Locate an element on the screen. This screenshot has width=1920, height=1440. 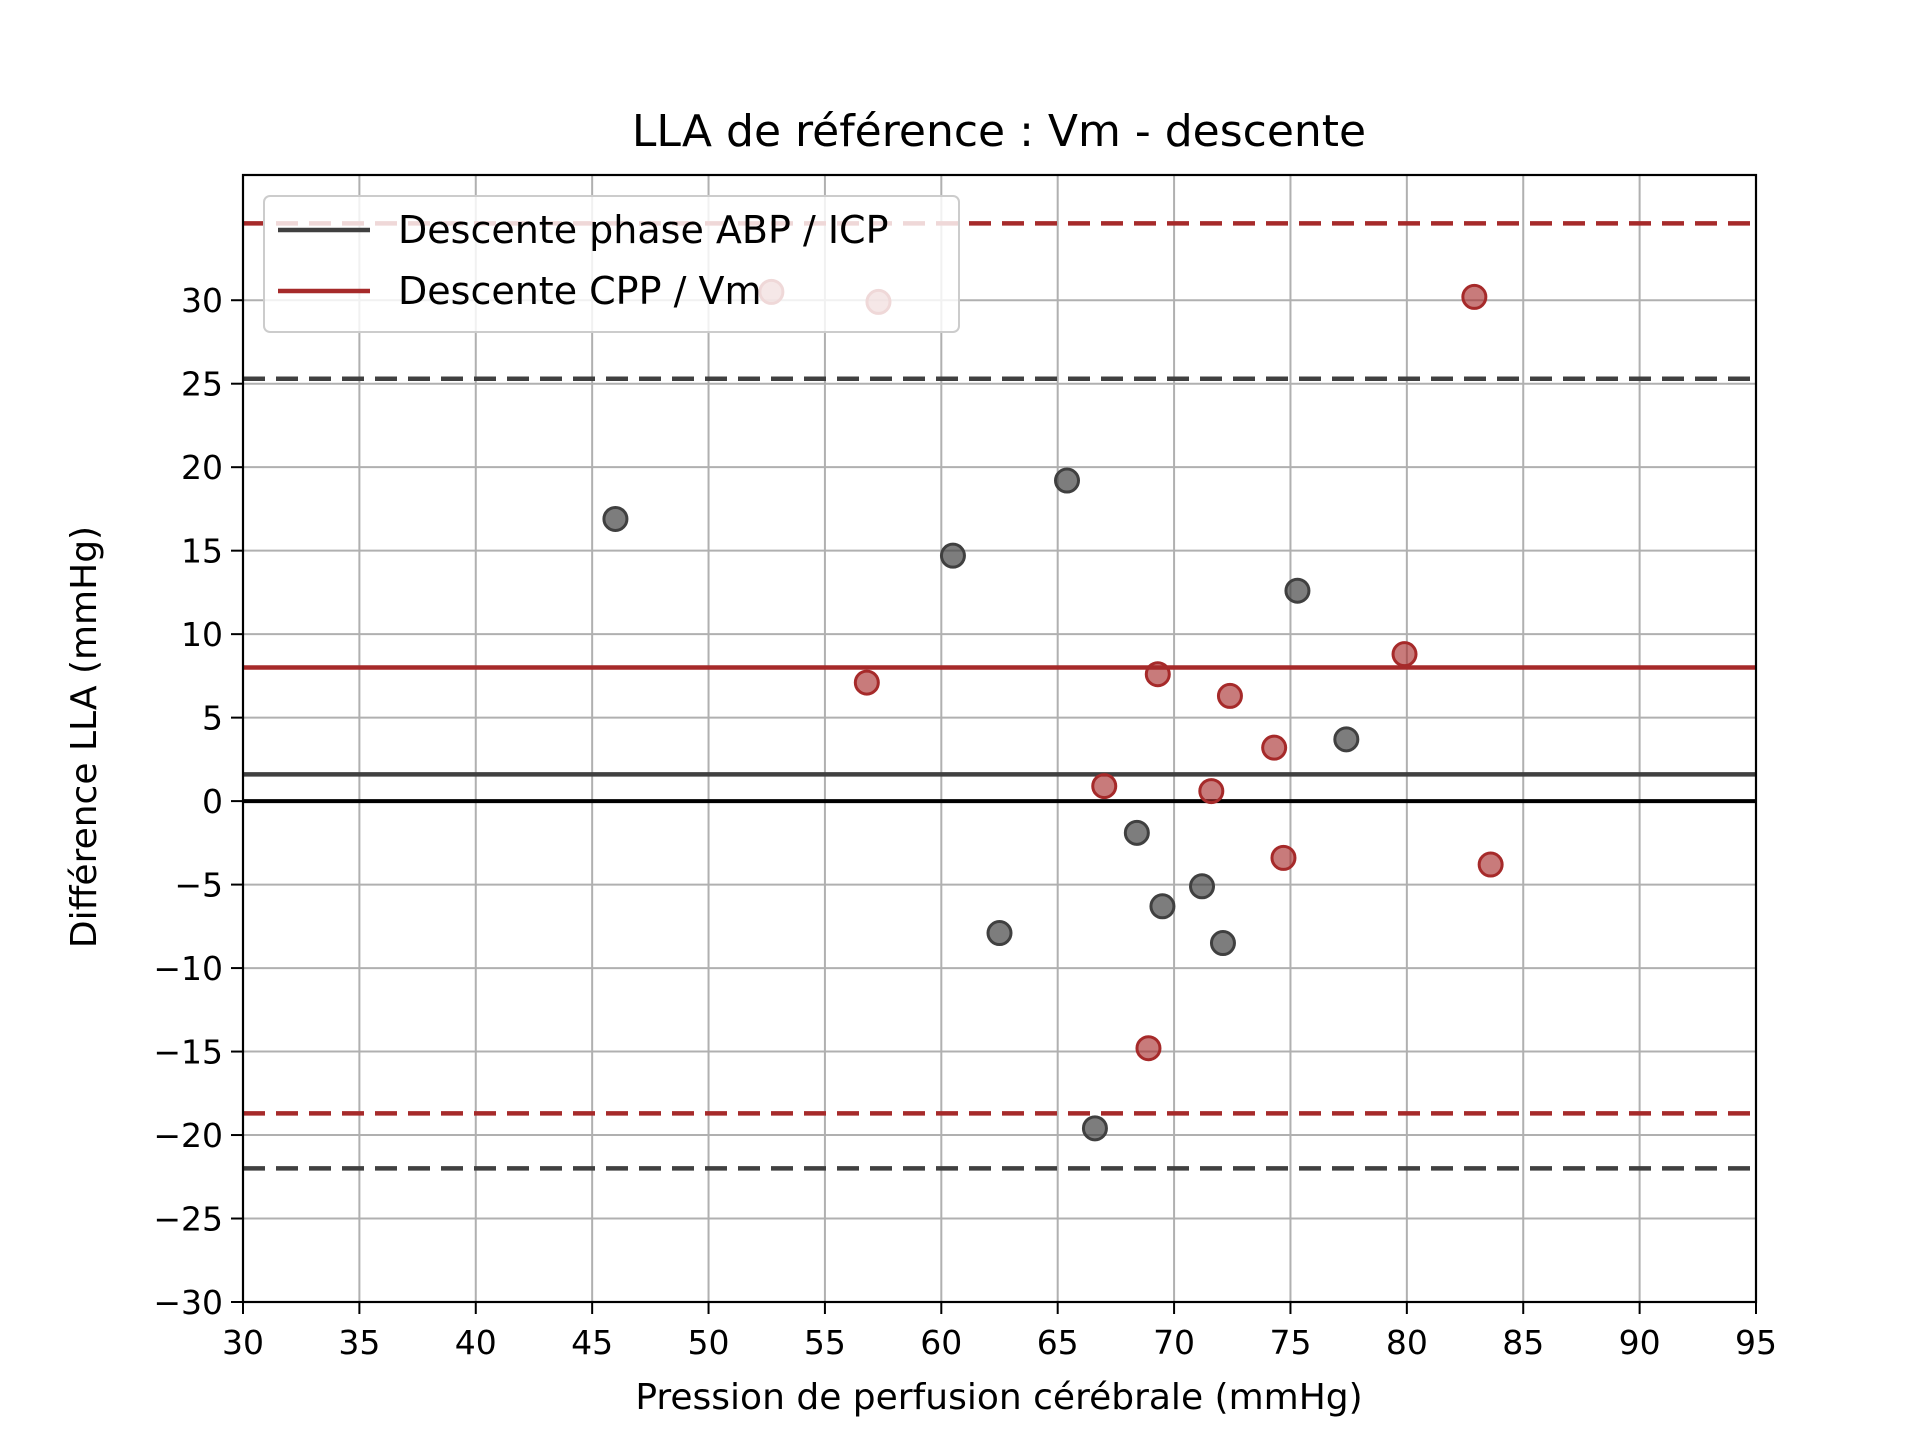
legend-label-cpp-vm: Descente CPP / Vm is located at coordinates (580, 291).